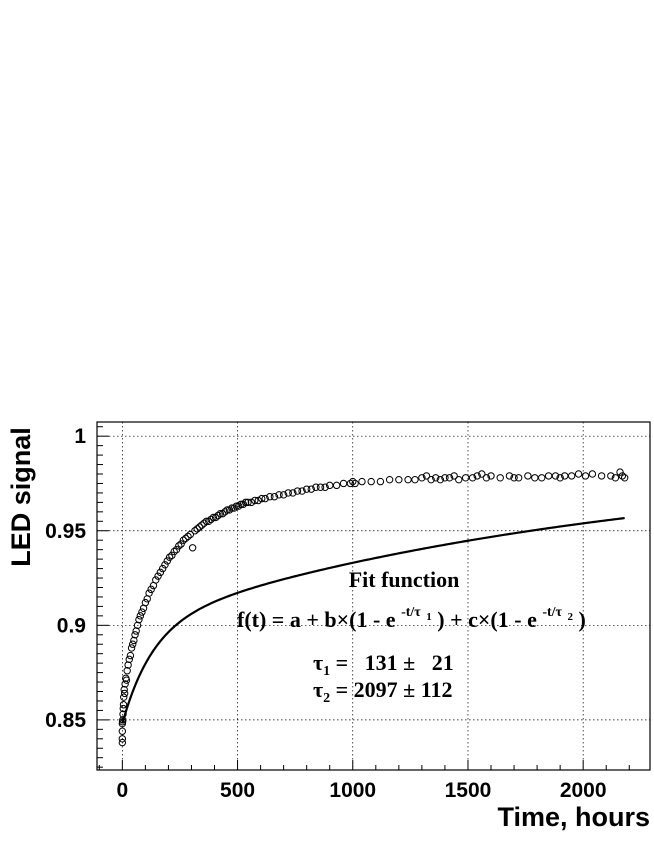 The image size is (654, 846). I want to click on formula-exp2: -t/τ, so click(552, 612).